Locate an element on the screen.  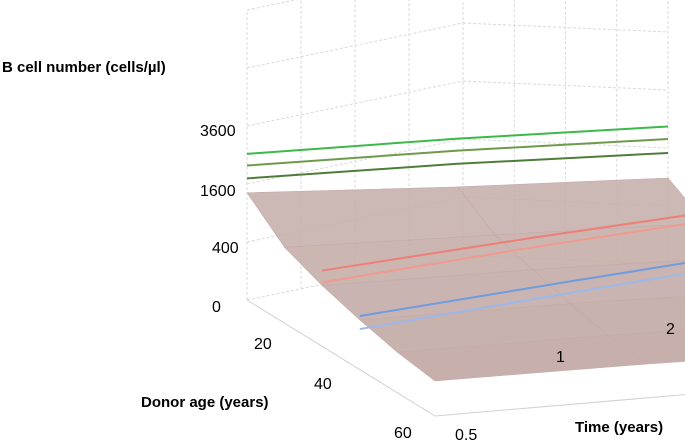
z-tick-label: 400 is located at coordinates (225, 248).